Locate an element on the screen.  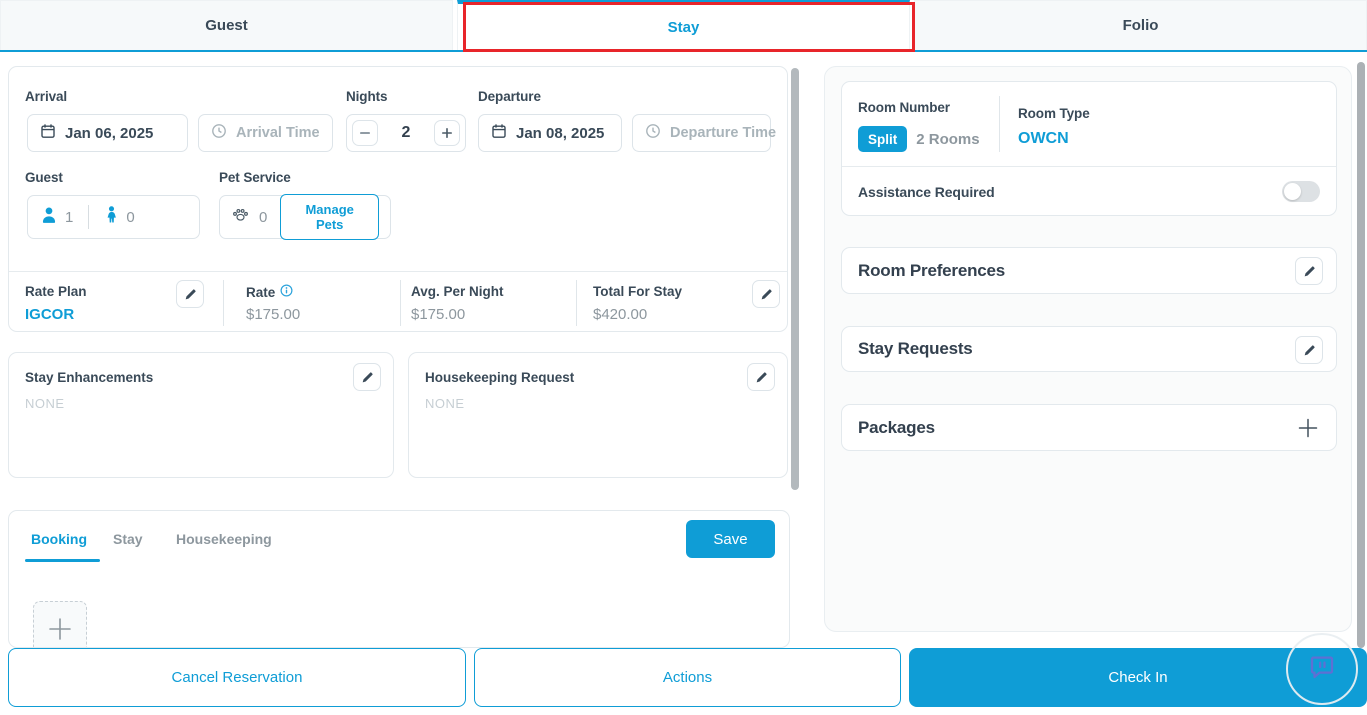
arrival-date-value: Jan 06, 2025 is located at coordinates (109, 133).